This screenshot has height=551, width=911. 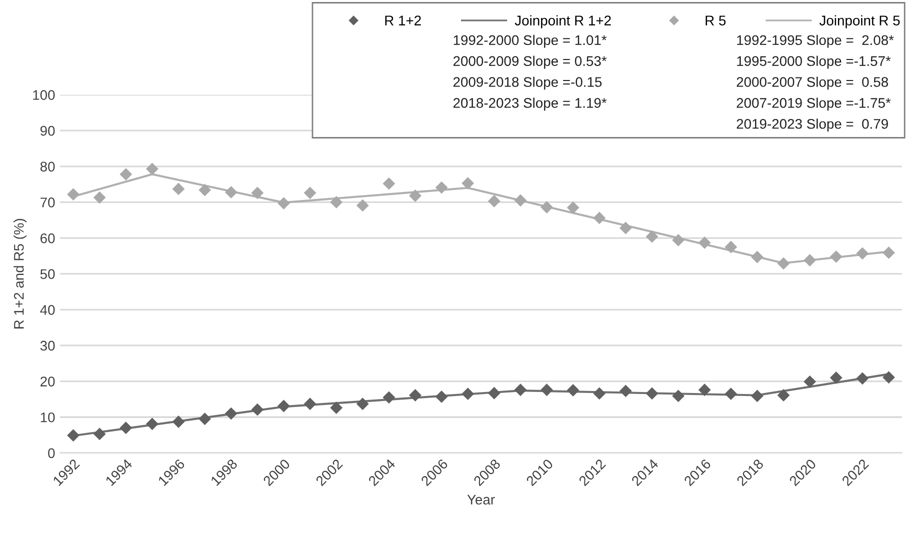 I want to click on y-tick-label: 70, so click(x=47, y=203).